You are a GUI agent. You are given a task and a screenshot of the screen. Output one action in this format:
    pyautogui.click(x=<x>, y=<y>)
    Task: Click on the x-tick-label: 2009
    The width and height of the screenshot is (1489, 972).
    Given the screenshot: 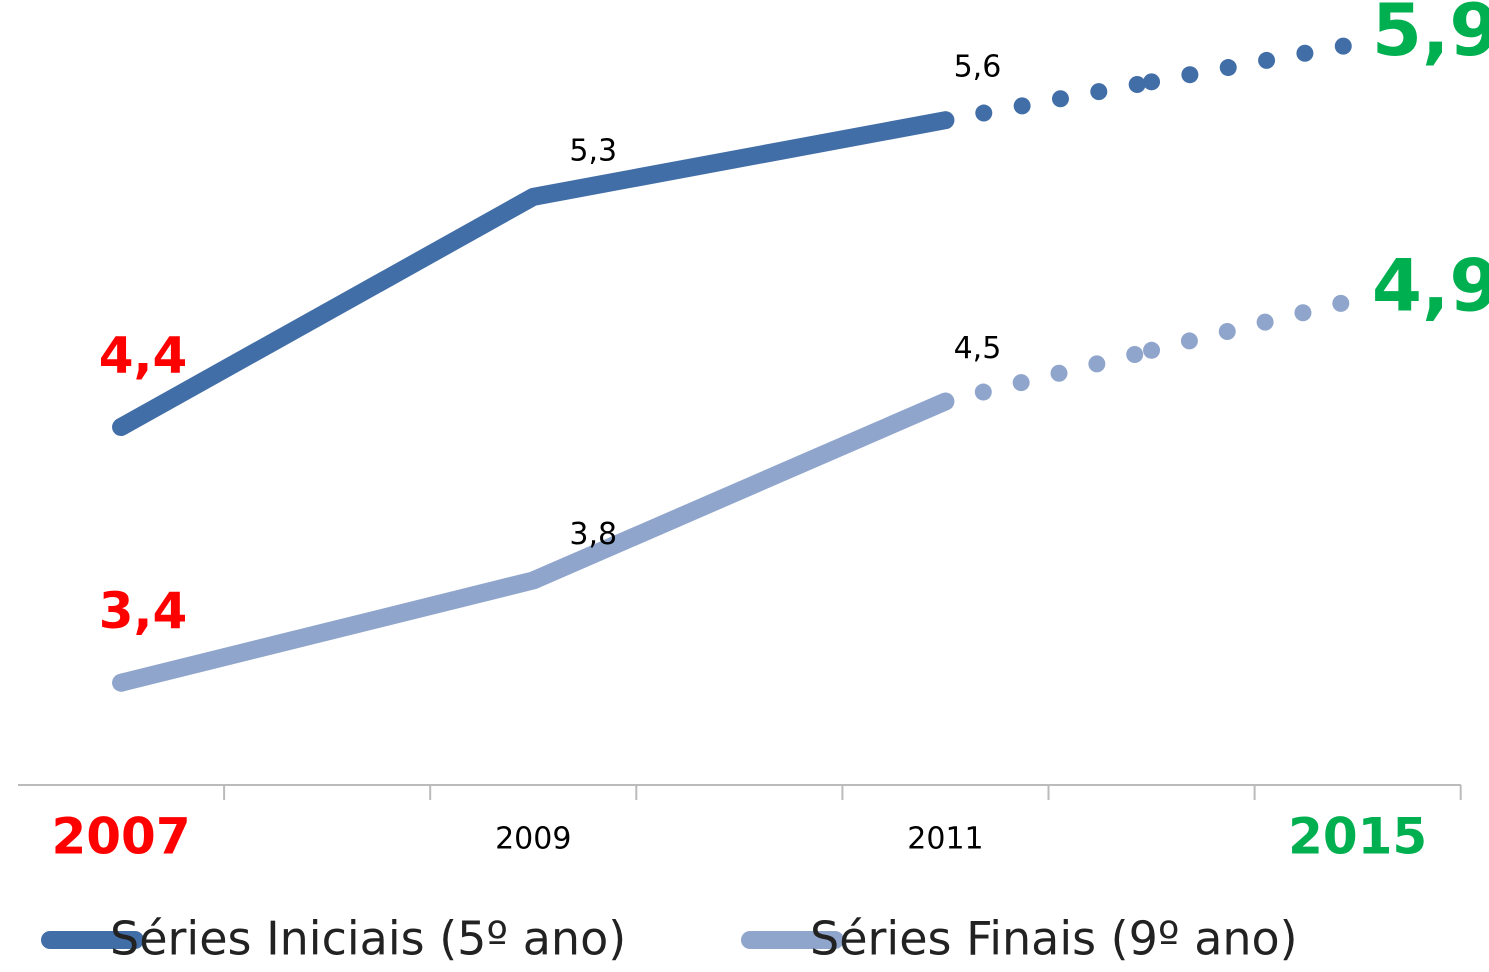 What is the action you would take?
    pyautogui.click(x=533, y=839)
    